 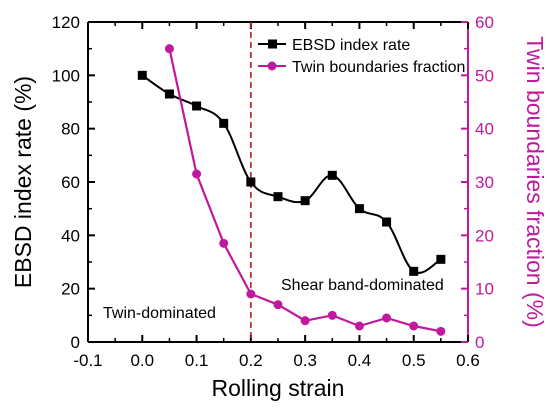 I want to click on y-right-tick-label: 30, so click(x=484, y=182).